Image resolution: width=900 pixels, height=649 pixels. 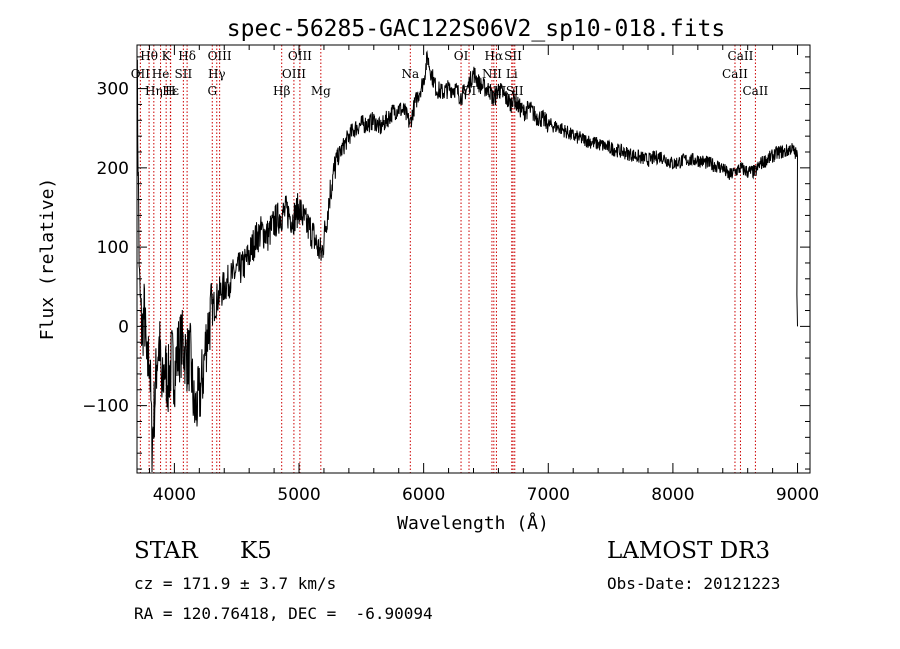 I want to click on chart-title: spec-56285-GAC122S06V2_sp10-018.fits, so click(x=476, y=29).